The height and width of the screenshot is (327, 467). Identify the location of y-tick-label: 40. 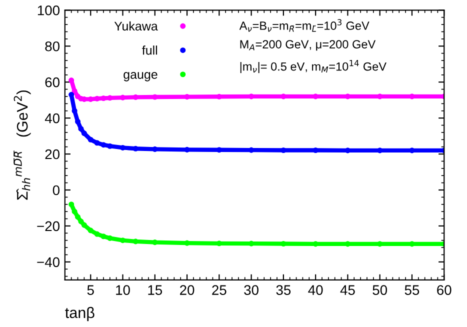
(52, 118).